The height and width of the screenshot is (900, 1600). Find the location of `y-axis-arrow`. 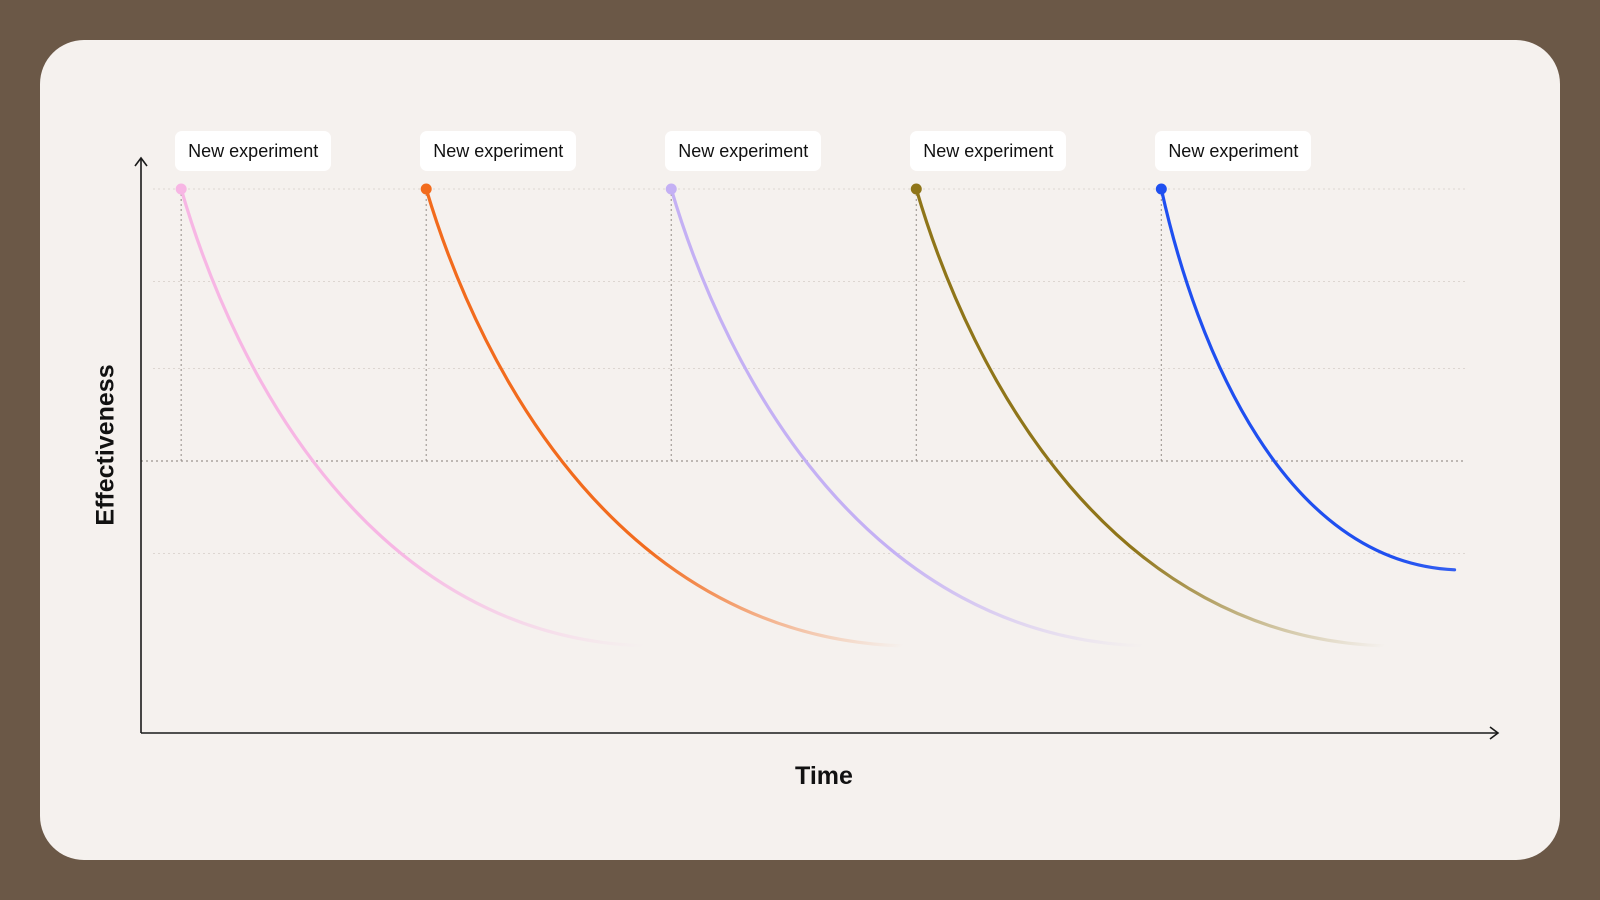

y-axis-arrow is located at coordinates (141, 161).